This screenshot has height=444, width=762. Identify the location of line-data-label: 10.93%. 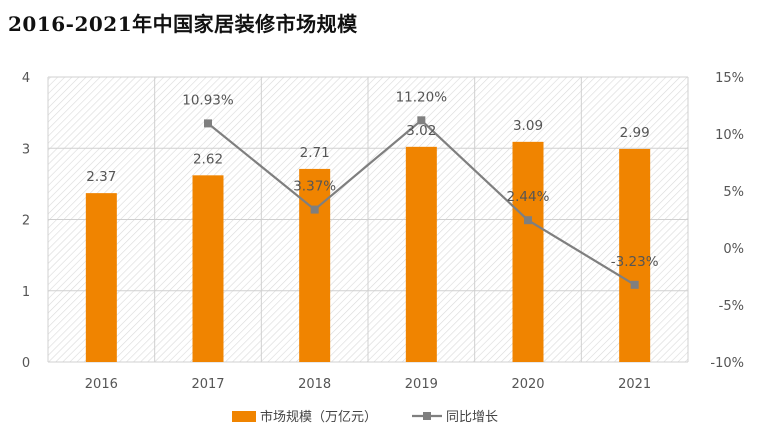
(208, 100).